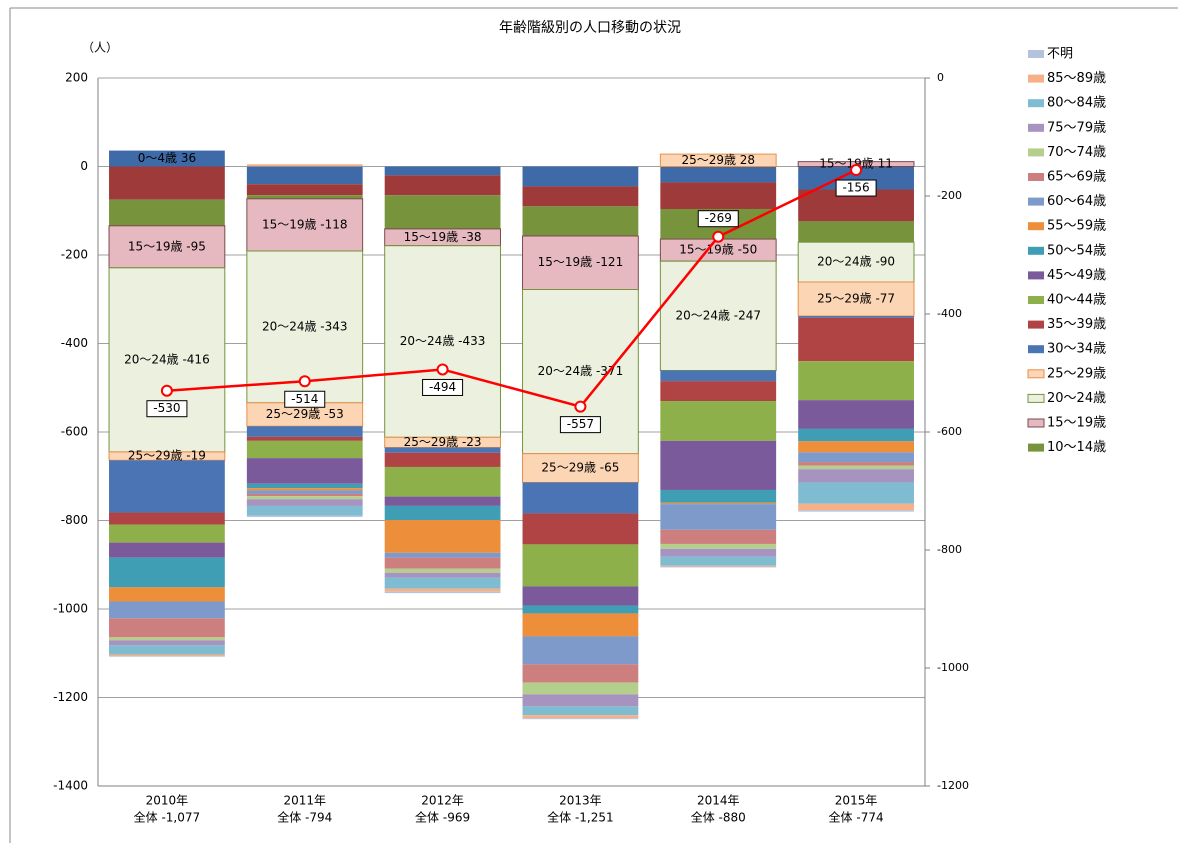 The height and width of the screenshot is (843, 1178). What do you see at coordinates (167, 456) in the screenshot?
I see `data-label: 25～29歳 -19` at bounding box center [167, 456].